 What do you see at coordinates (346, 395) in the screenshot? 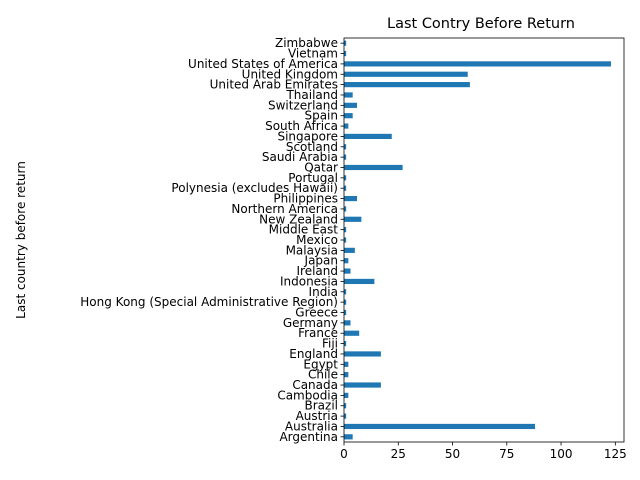
I see `bar-cambodia` at bounding box center [346, 395].